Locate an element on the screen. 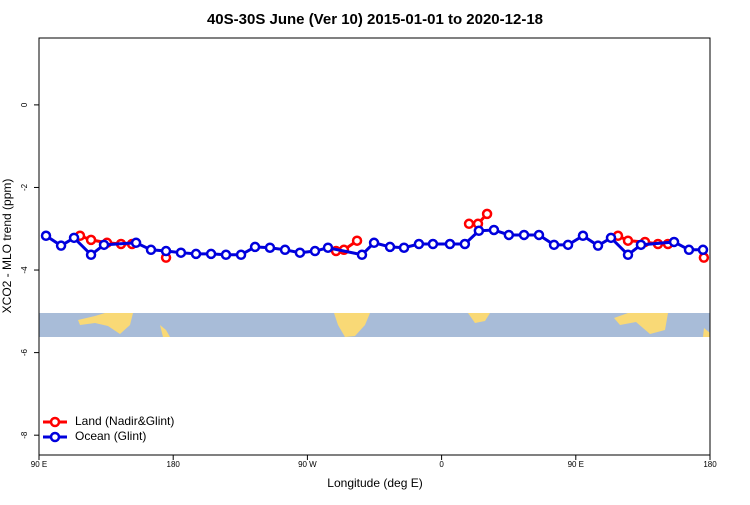 The image size is (750, 505). legend-label: Land (Nadir&Glint) is located at coordinates (124, 421).